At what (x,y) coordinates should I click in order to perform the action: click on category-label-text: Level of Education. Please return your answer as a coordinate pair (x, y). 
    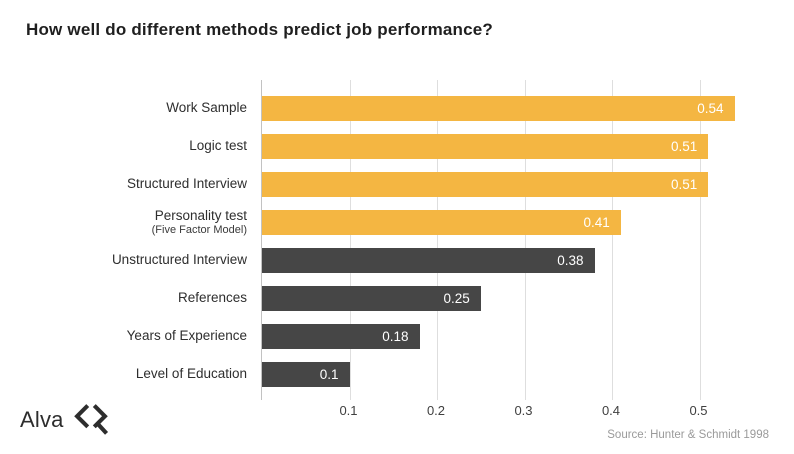
    Looking at the image, I should click on (191, 373).